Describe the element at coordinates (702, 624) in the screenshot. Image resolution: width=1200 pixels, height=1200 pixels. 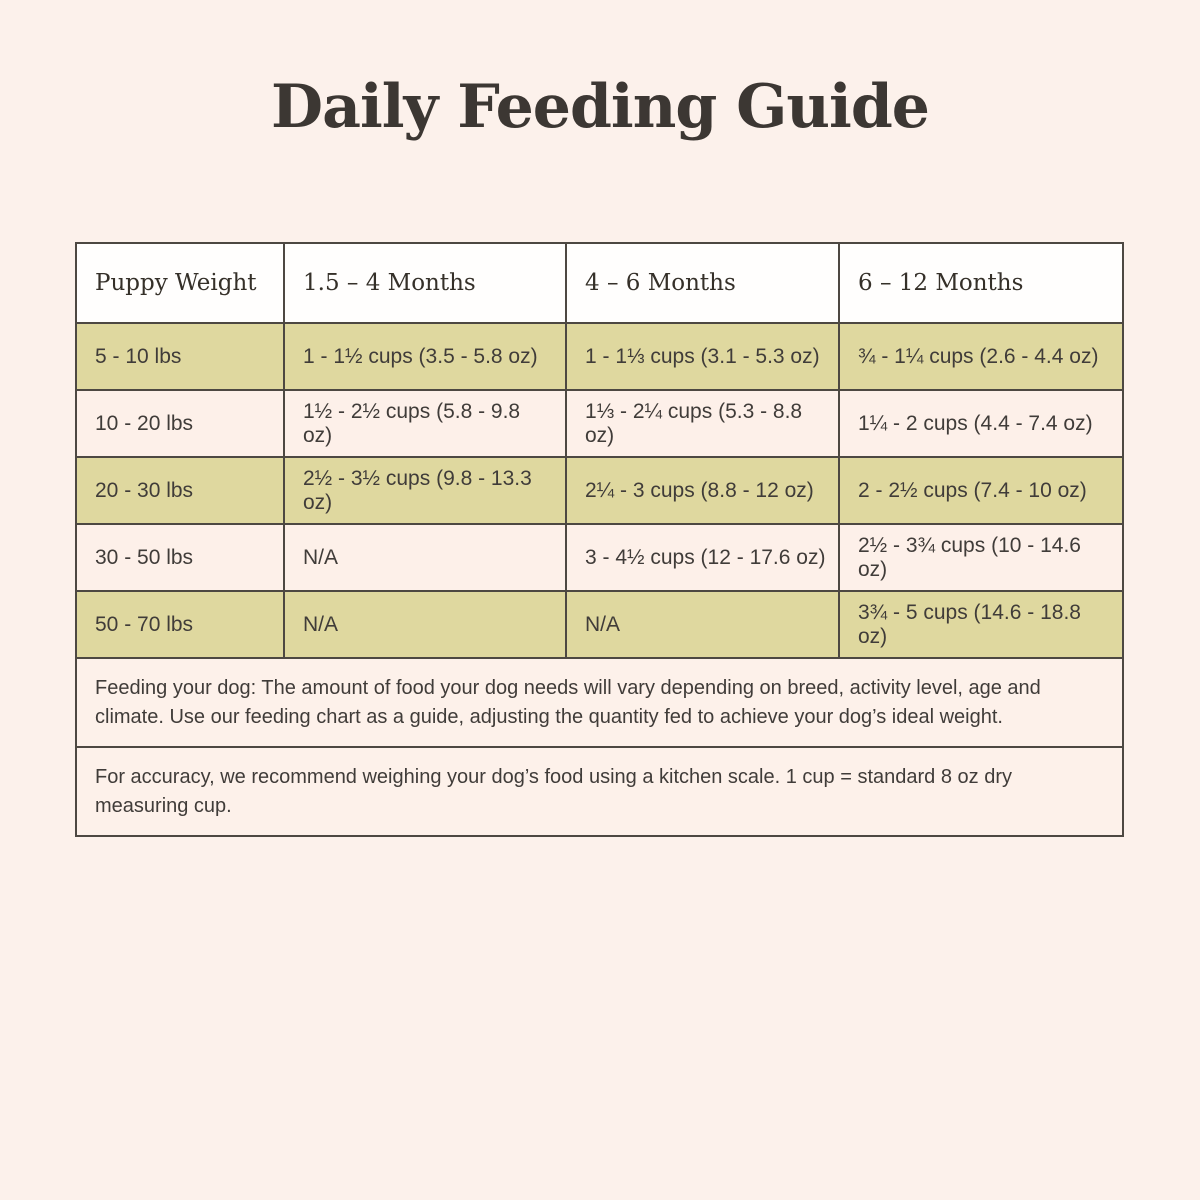
I see `cell-amount-4-6mo: N/A` at that location.